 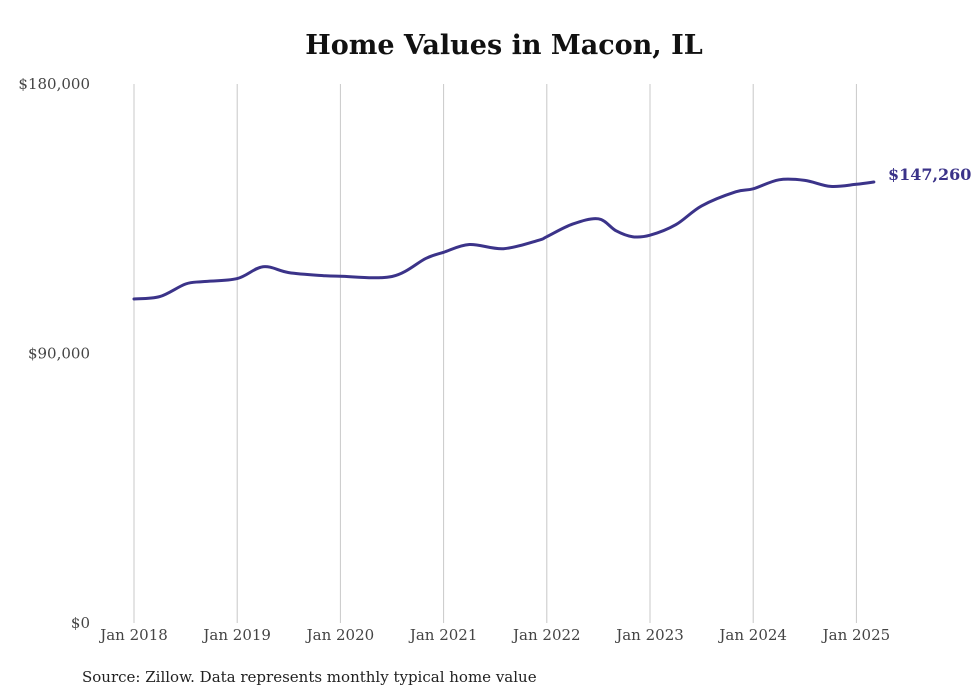 I want to click on x-tick-label: Jan 2024, so click(x=752, y=635).